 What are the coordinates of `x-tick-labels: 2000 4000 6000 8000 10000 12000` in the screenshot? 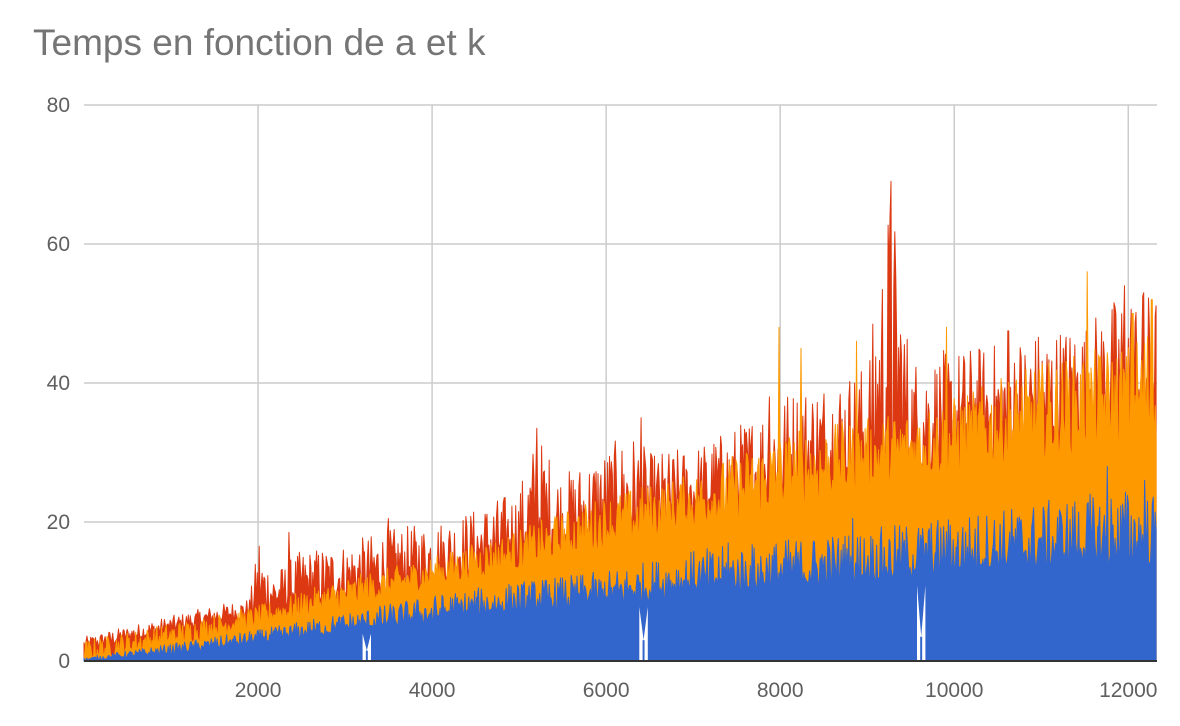 It's located at (696, 690).